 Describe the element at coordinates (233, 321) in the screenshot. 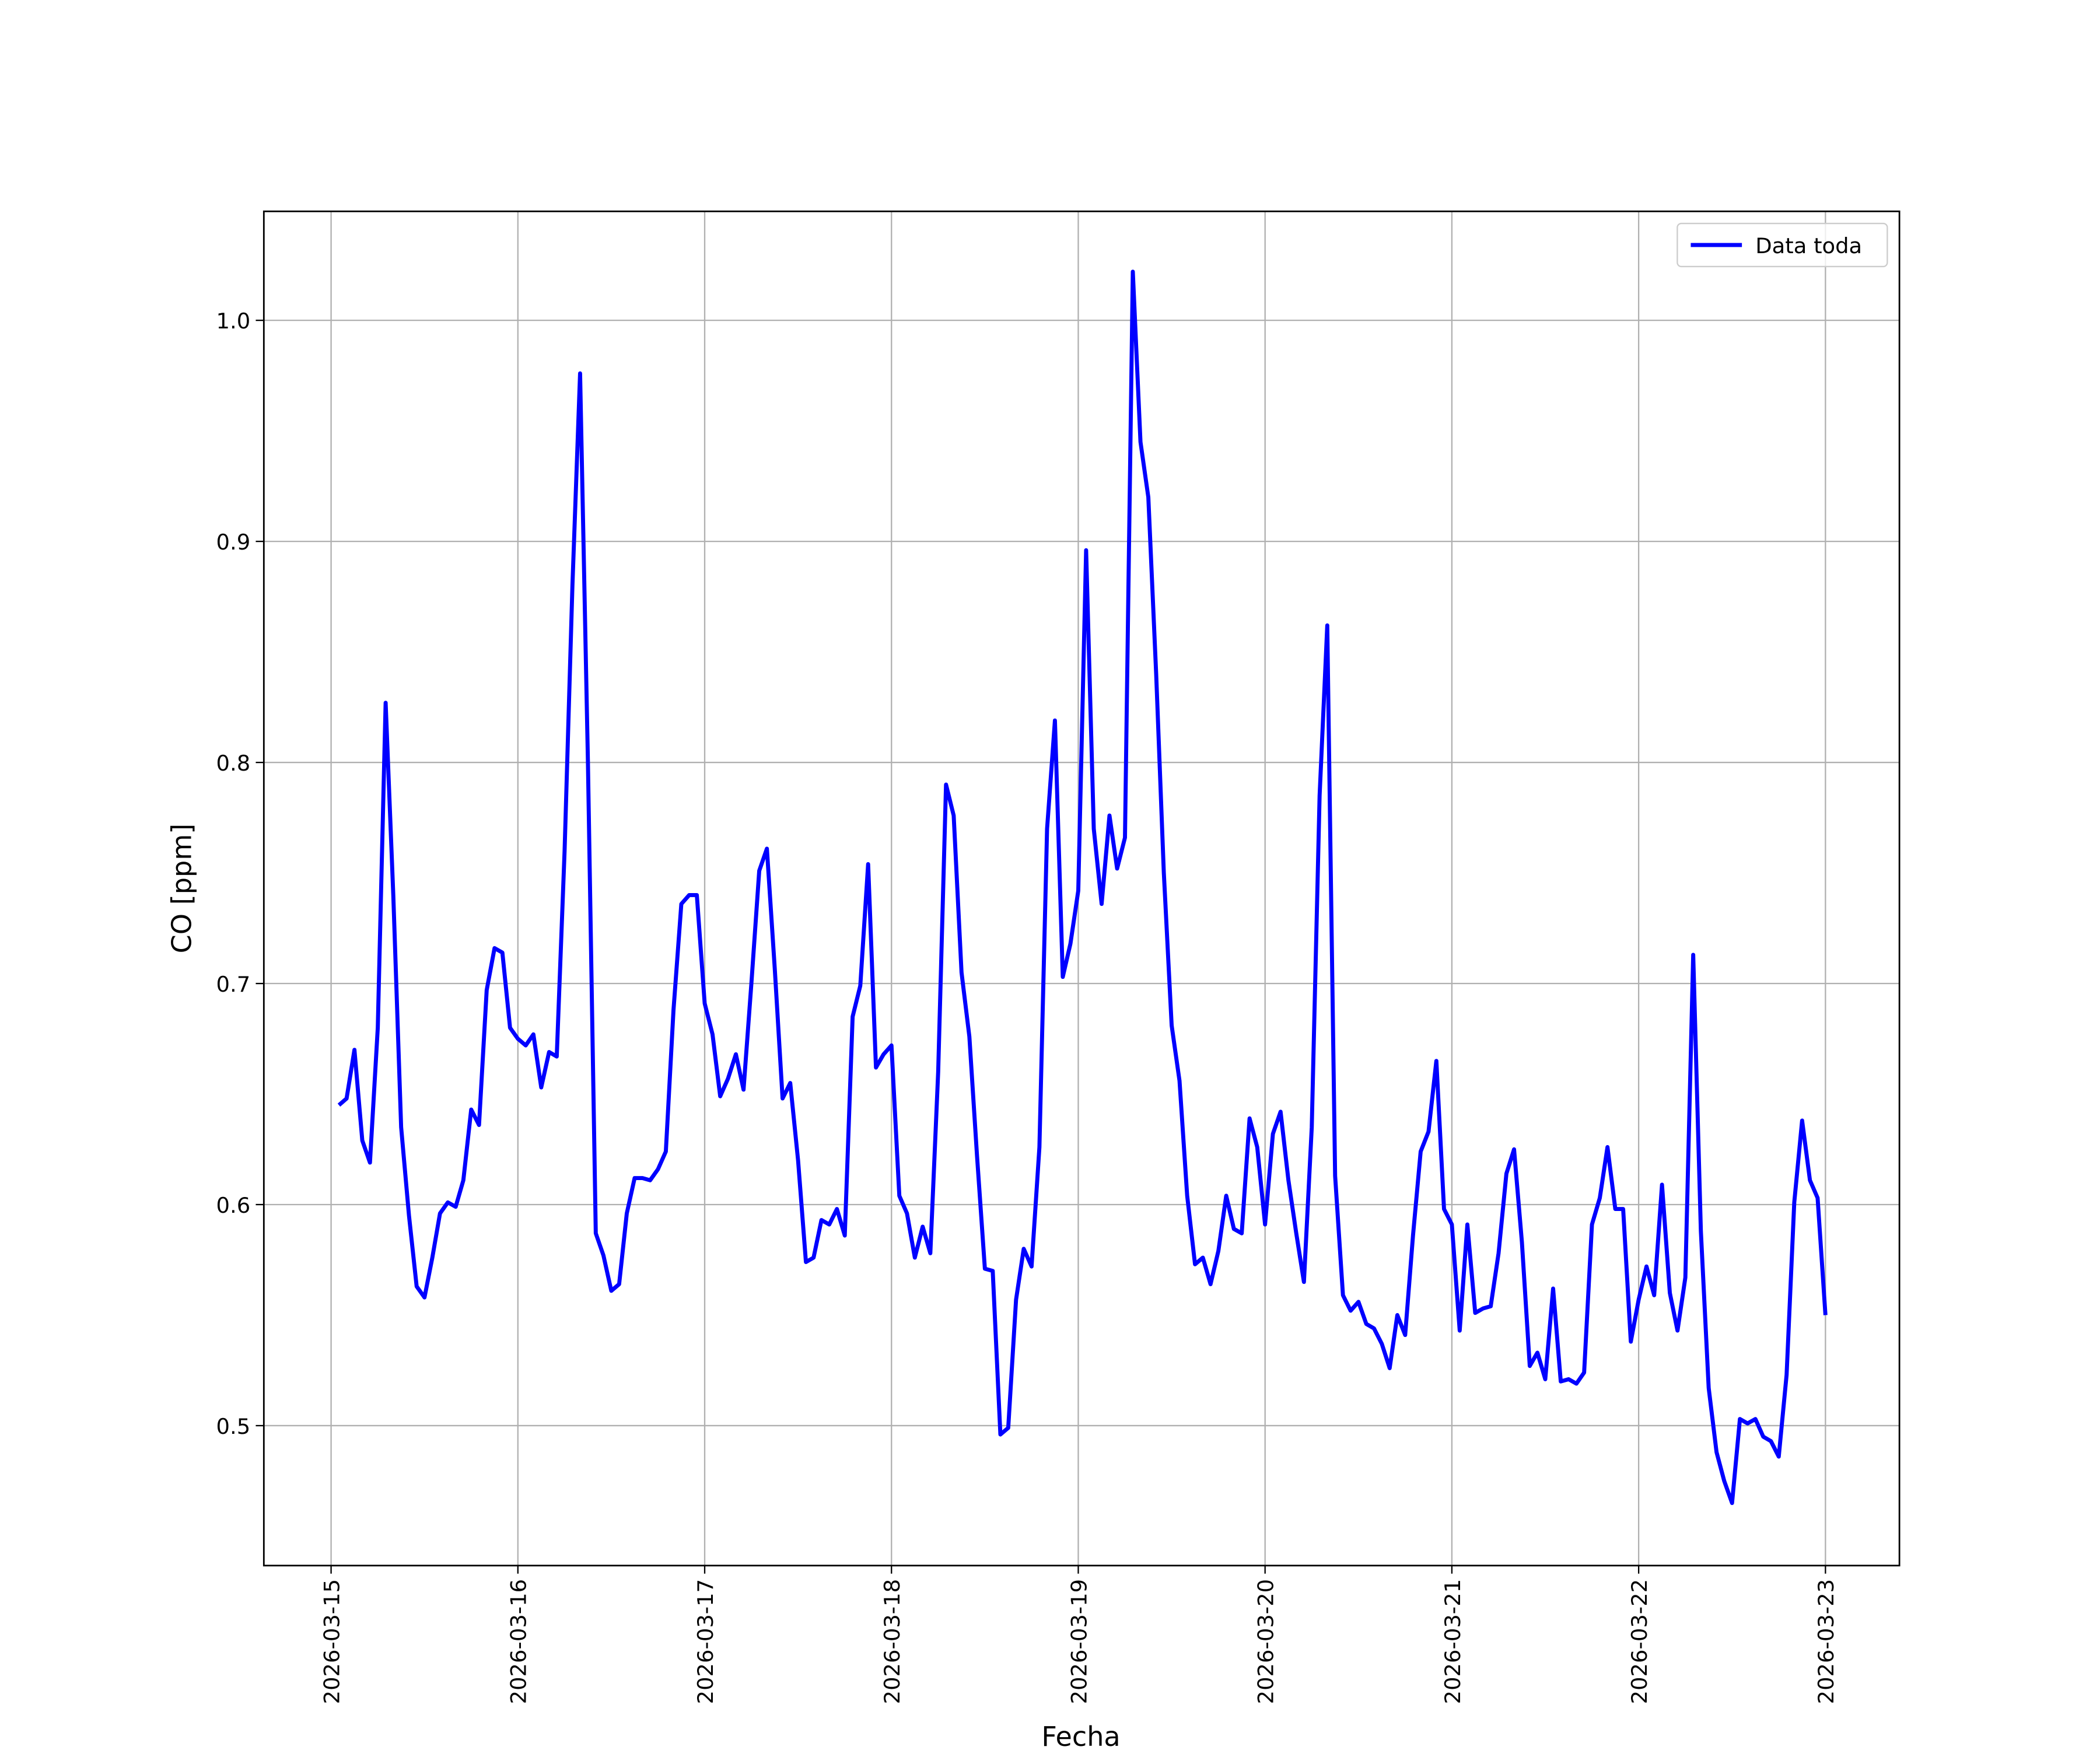

I see `y-tick-label: 1.0` at that location.